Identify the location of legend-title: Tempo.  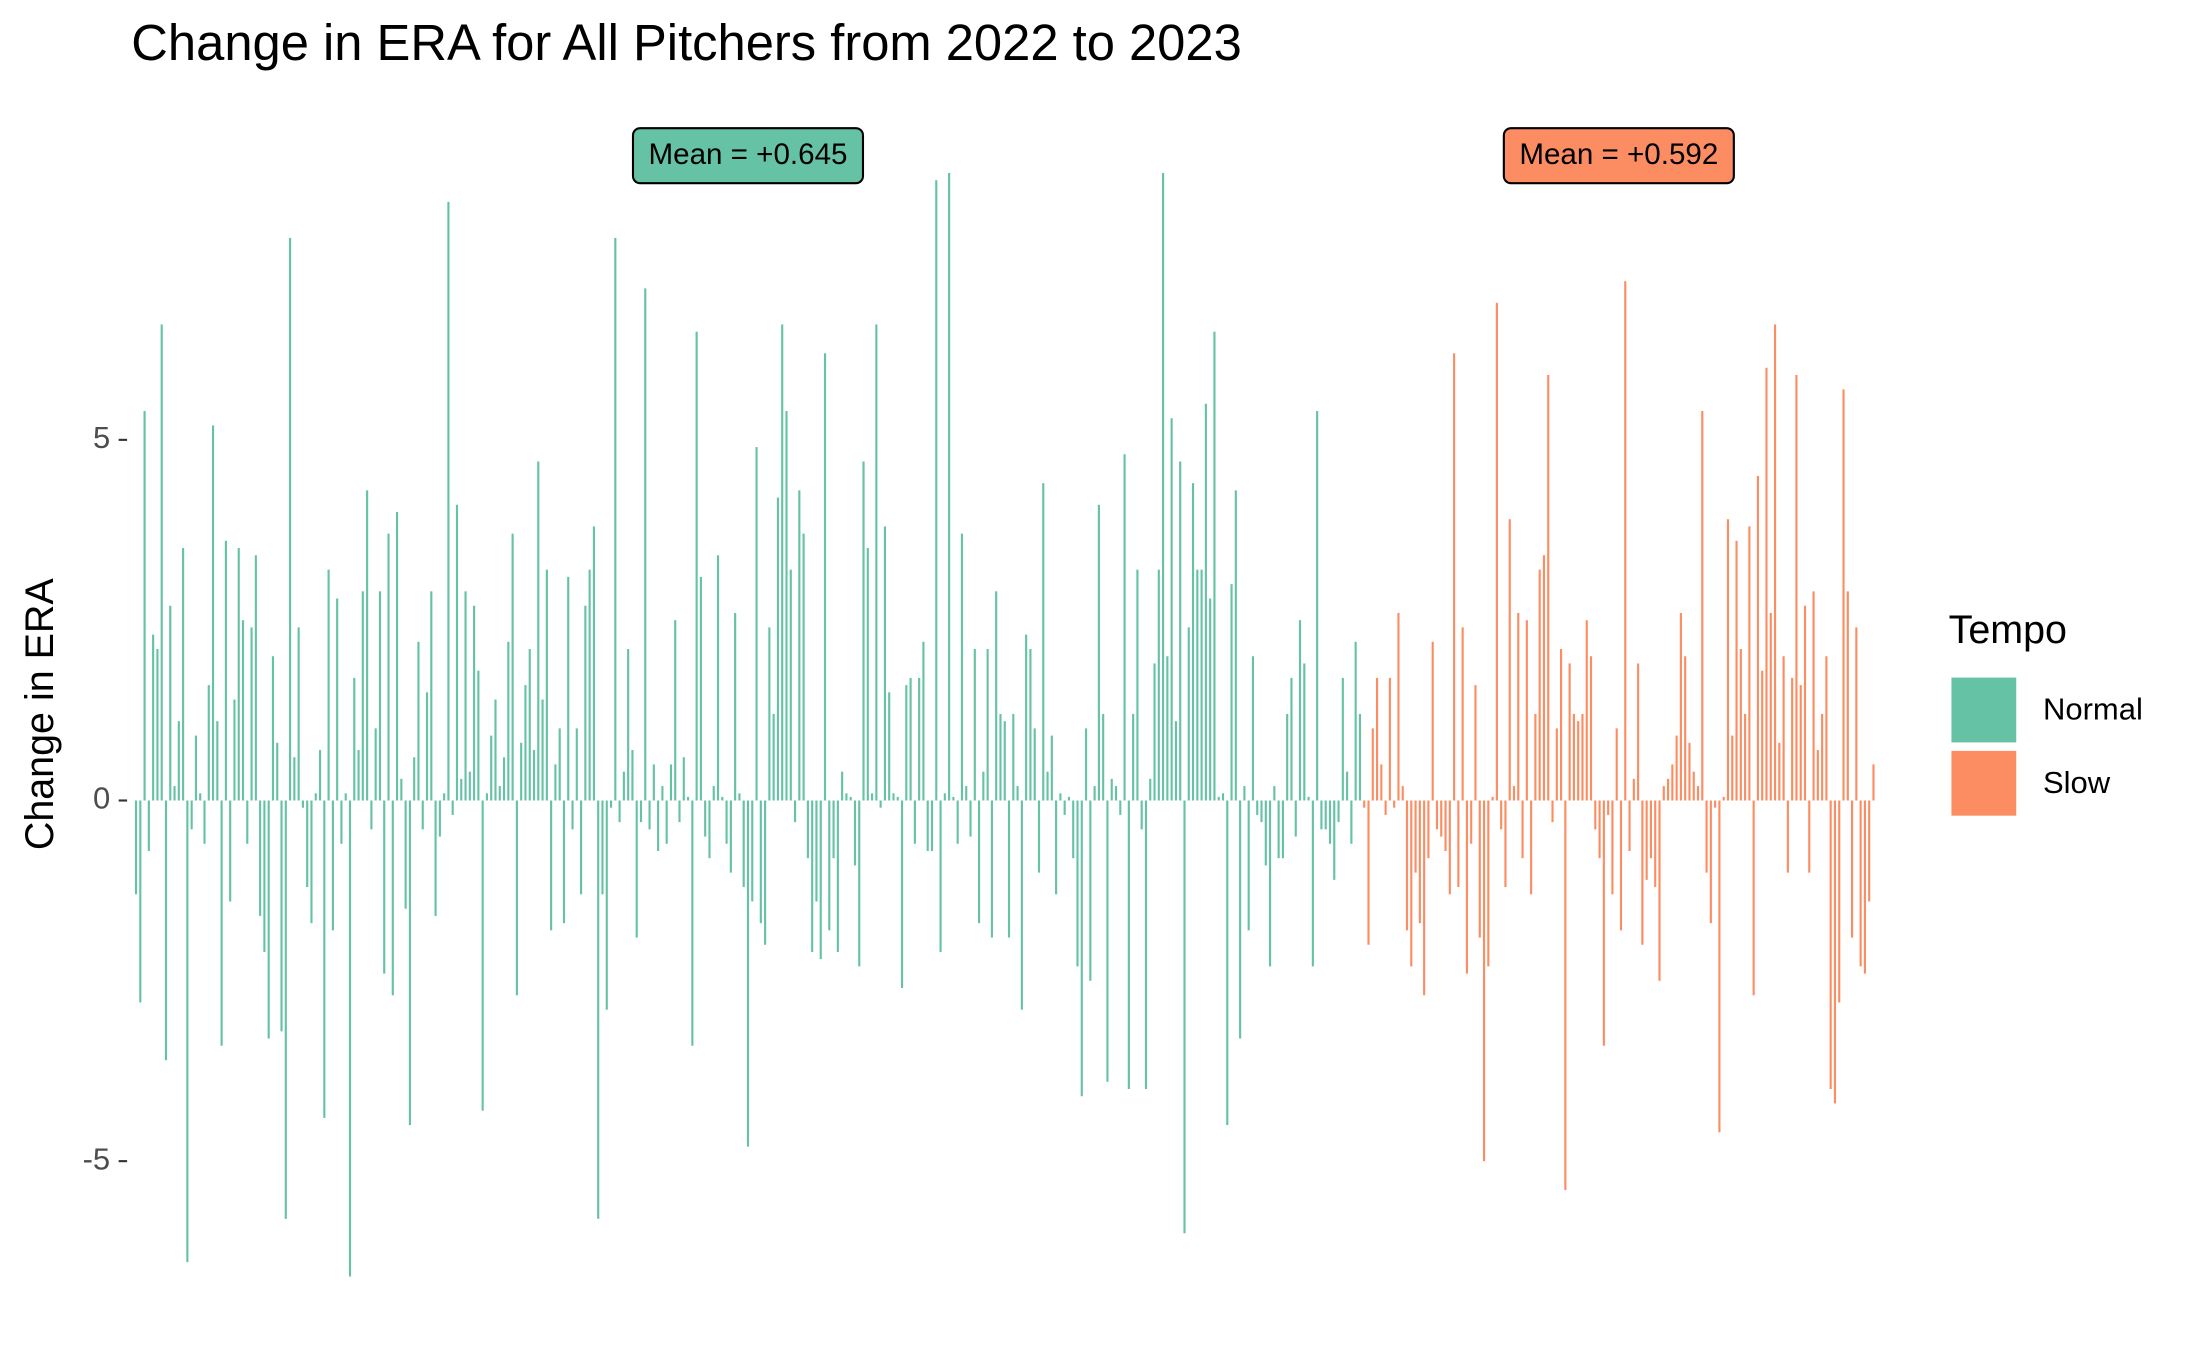
(2008, 630).